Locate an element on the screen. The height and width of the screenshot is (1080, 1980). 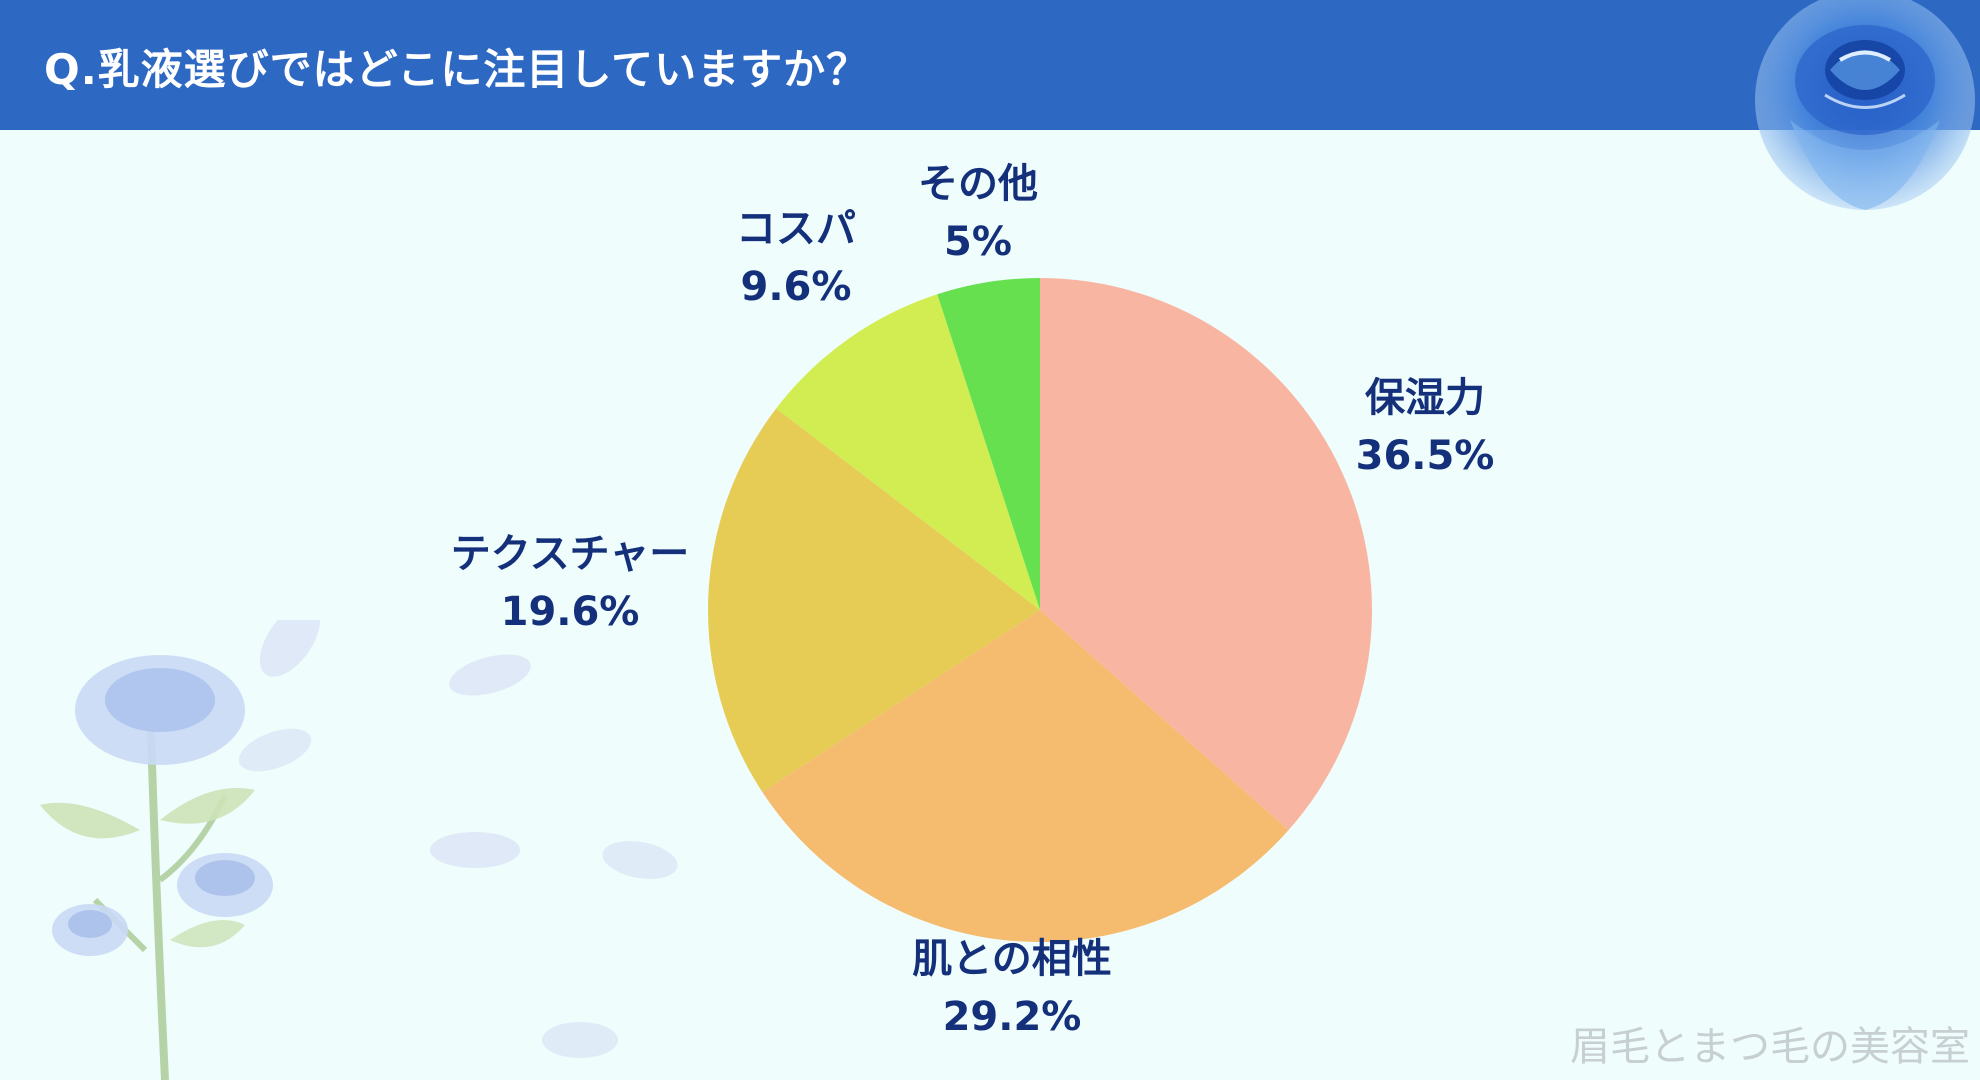
slice-label-value: 29.2% is located at coordinates (1012, 1017).